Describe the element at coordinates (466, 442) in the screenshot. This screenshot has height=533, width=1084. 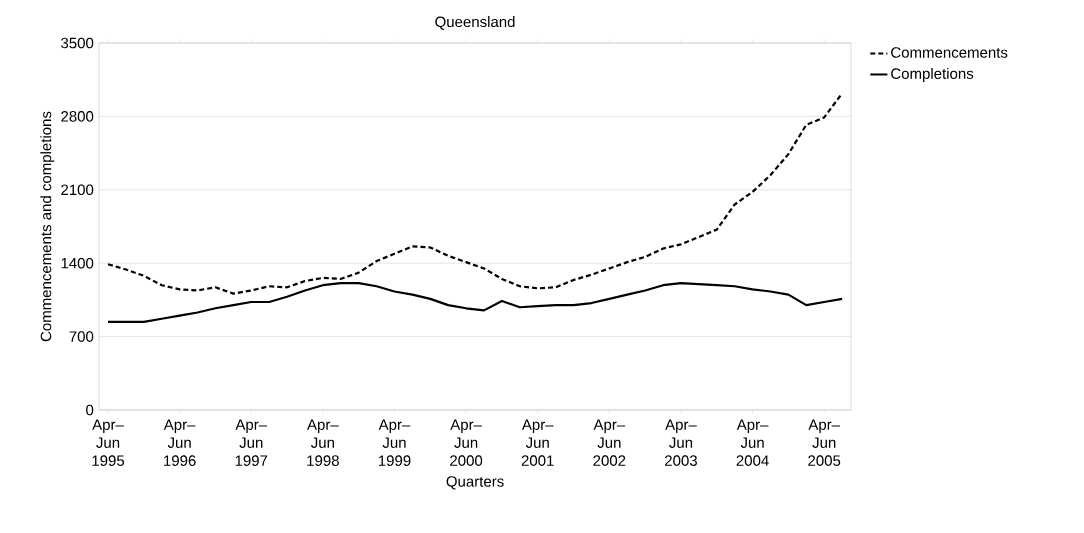
I see `x-tick-label: Apr–Jun 2000` at that location.